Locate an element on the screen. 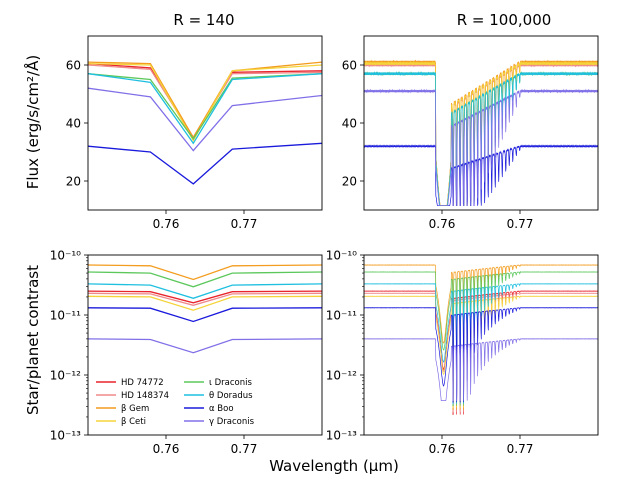  panel-title-r140: R = 140 is located at coordinates (203, 20).